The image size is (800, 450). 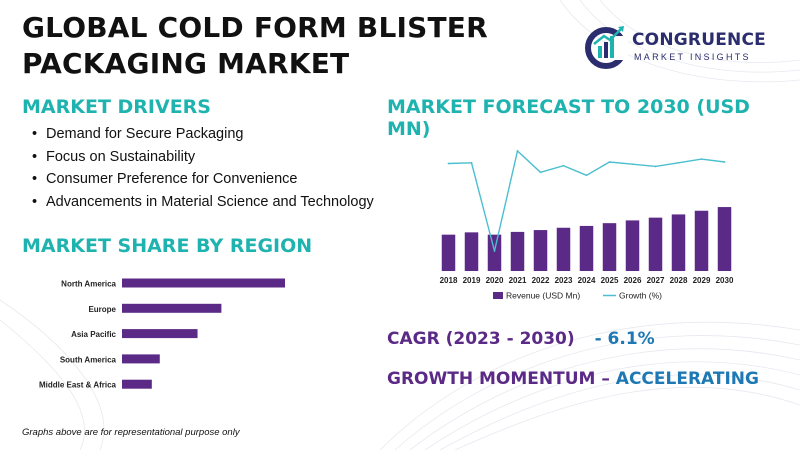 I want to click on legend-revenue-label: Revenue (USD Mn), so click(x=543, y=296).